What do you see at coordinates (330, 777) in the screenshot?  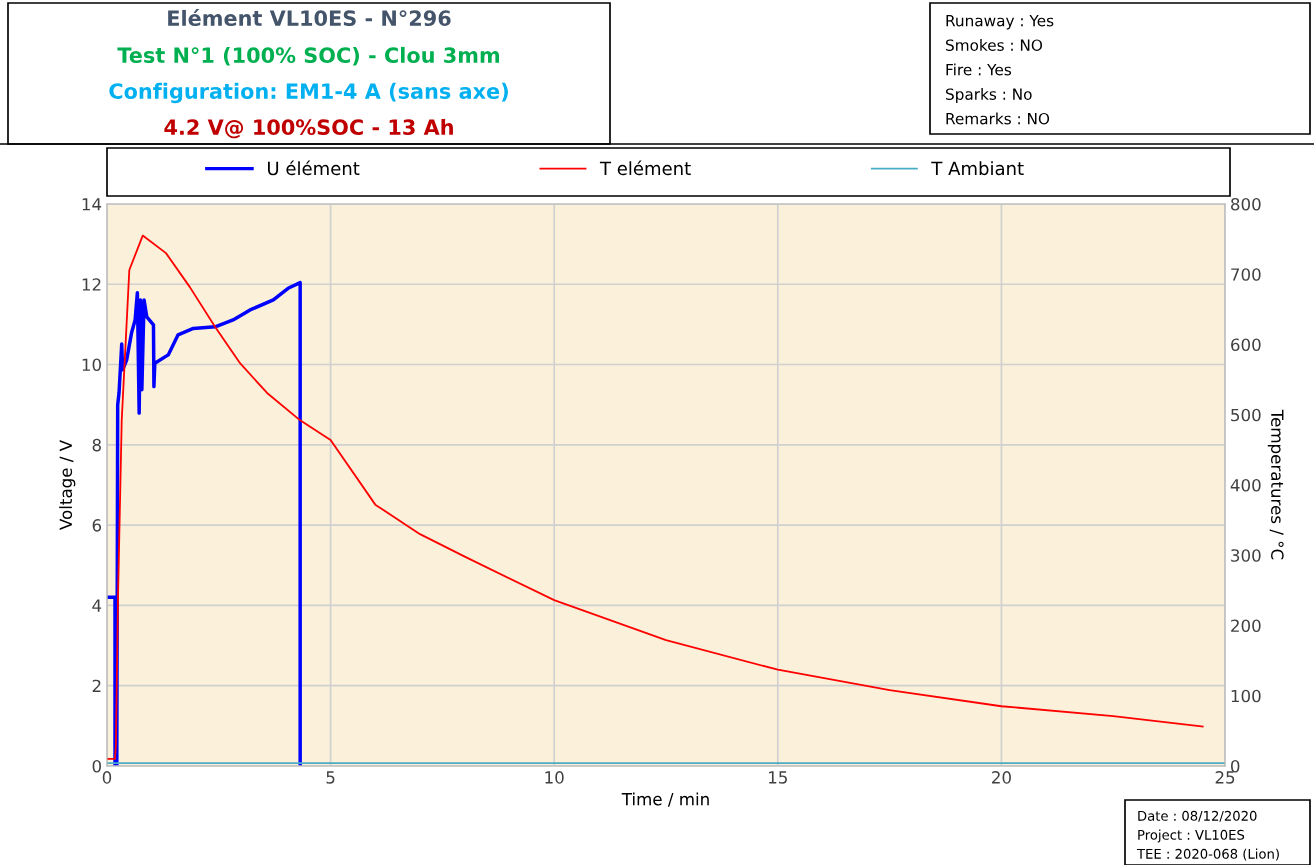 I see `x-tick-label: 5` at bounding box center [330, 777].